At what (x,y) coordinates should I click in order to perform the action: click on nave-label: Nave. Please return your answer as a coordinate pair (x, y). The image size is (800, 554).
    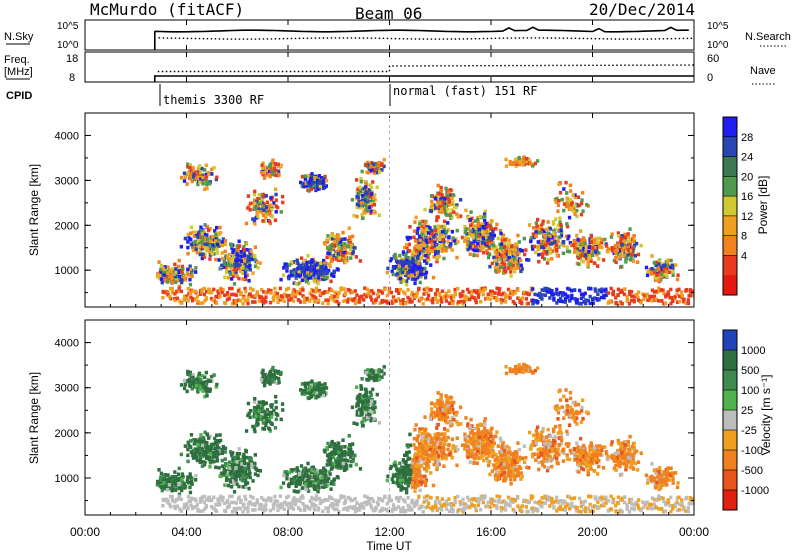
    Looking at the image, I should click on (763, 71).